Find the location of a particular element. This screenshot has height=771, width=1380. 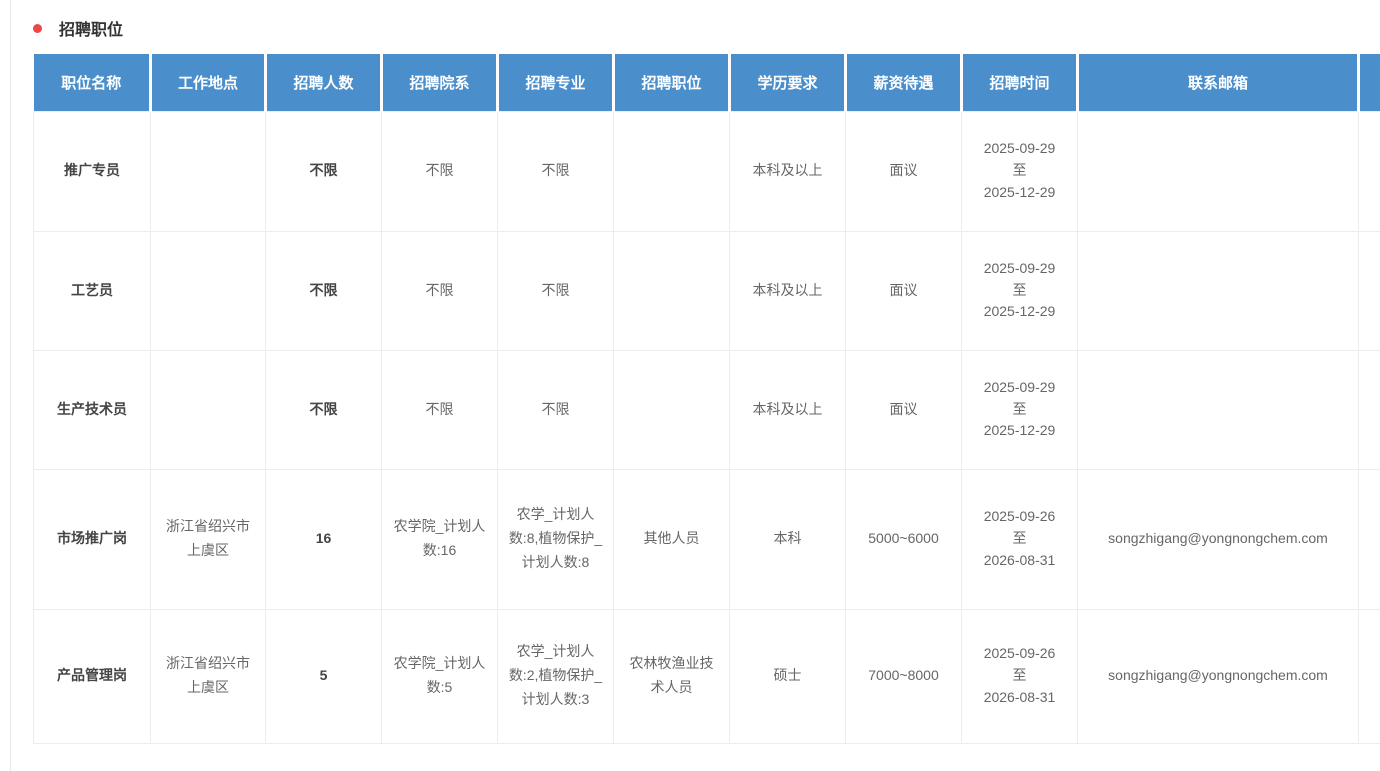

cell-salary: 5000~6000 is located at coordinates (903, 539).